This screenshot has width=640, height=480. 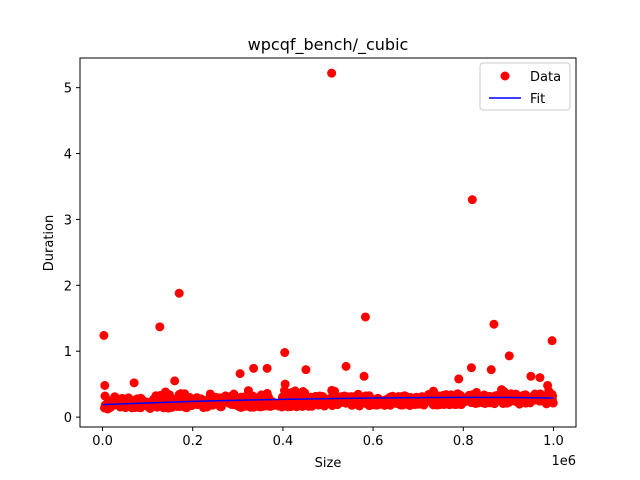 What do you see at coordinates (463, 441) in the screenshot?
I see `x-tick-label: 0.8` at bounding box center [463, 441].